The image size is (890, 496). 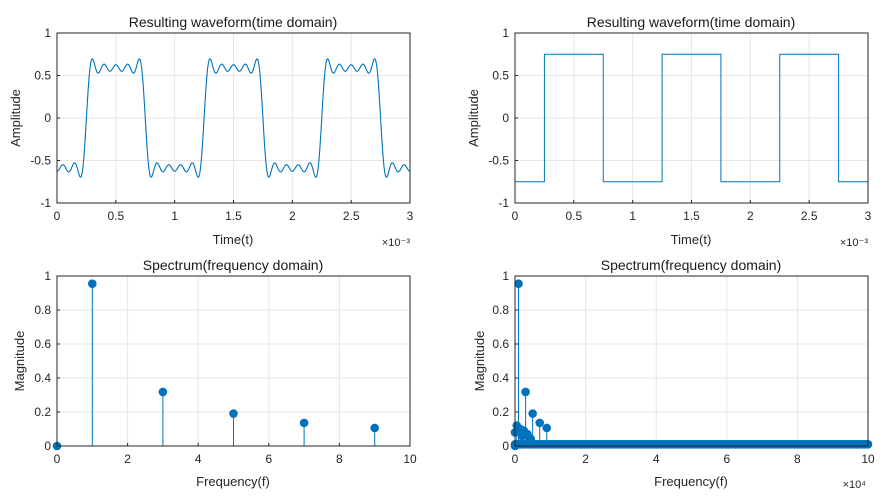 I want to click on square-wave-line, so click(x=691, y=118).